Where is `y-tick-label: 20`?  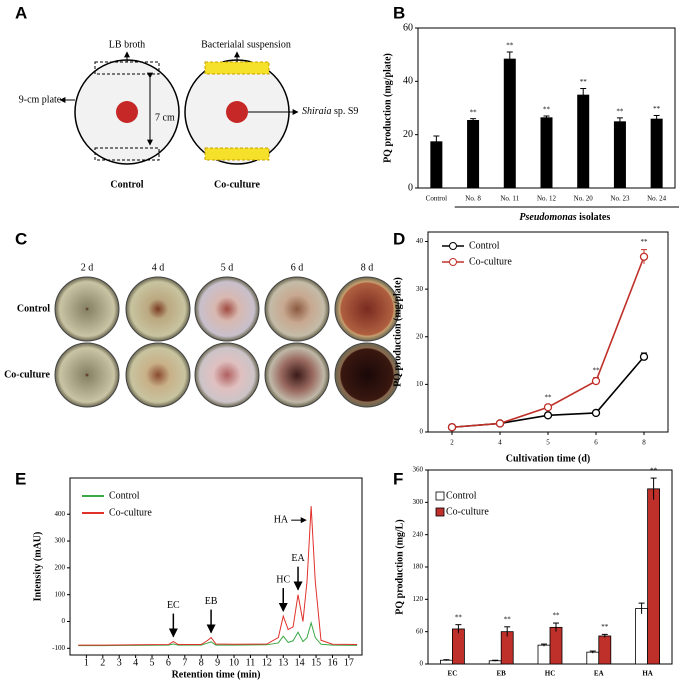
y-tick-label: 20 is located at coordinates (408, 134).